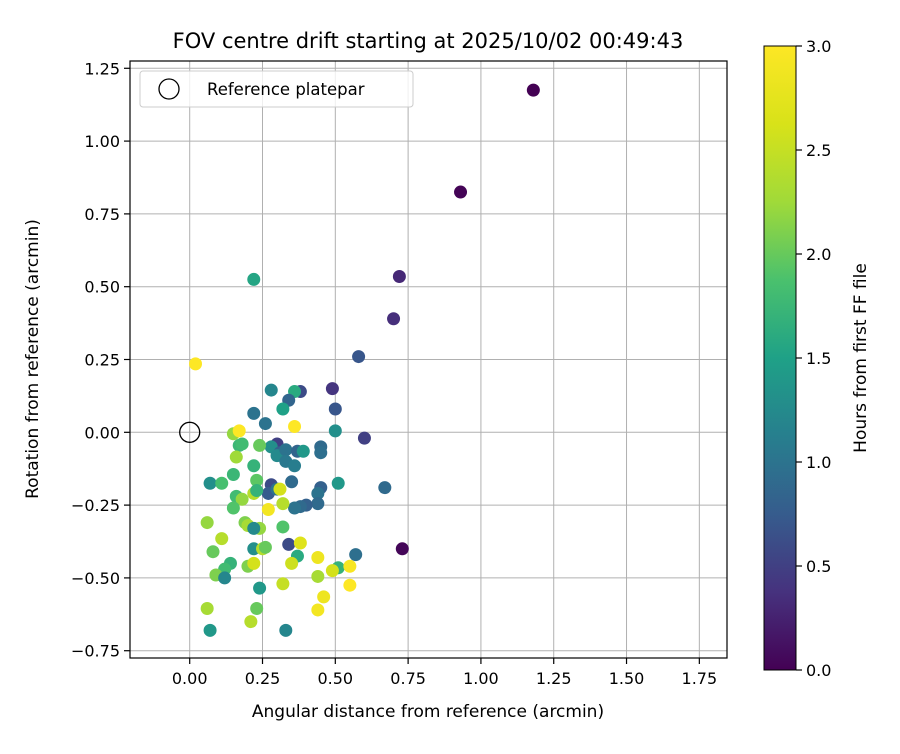 Image resolution: width=900 pixels, height=754 pixels. I want to click on colorbar-tick-label: 0.5, so click(818, 566).